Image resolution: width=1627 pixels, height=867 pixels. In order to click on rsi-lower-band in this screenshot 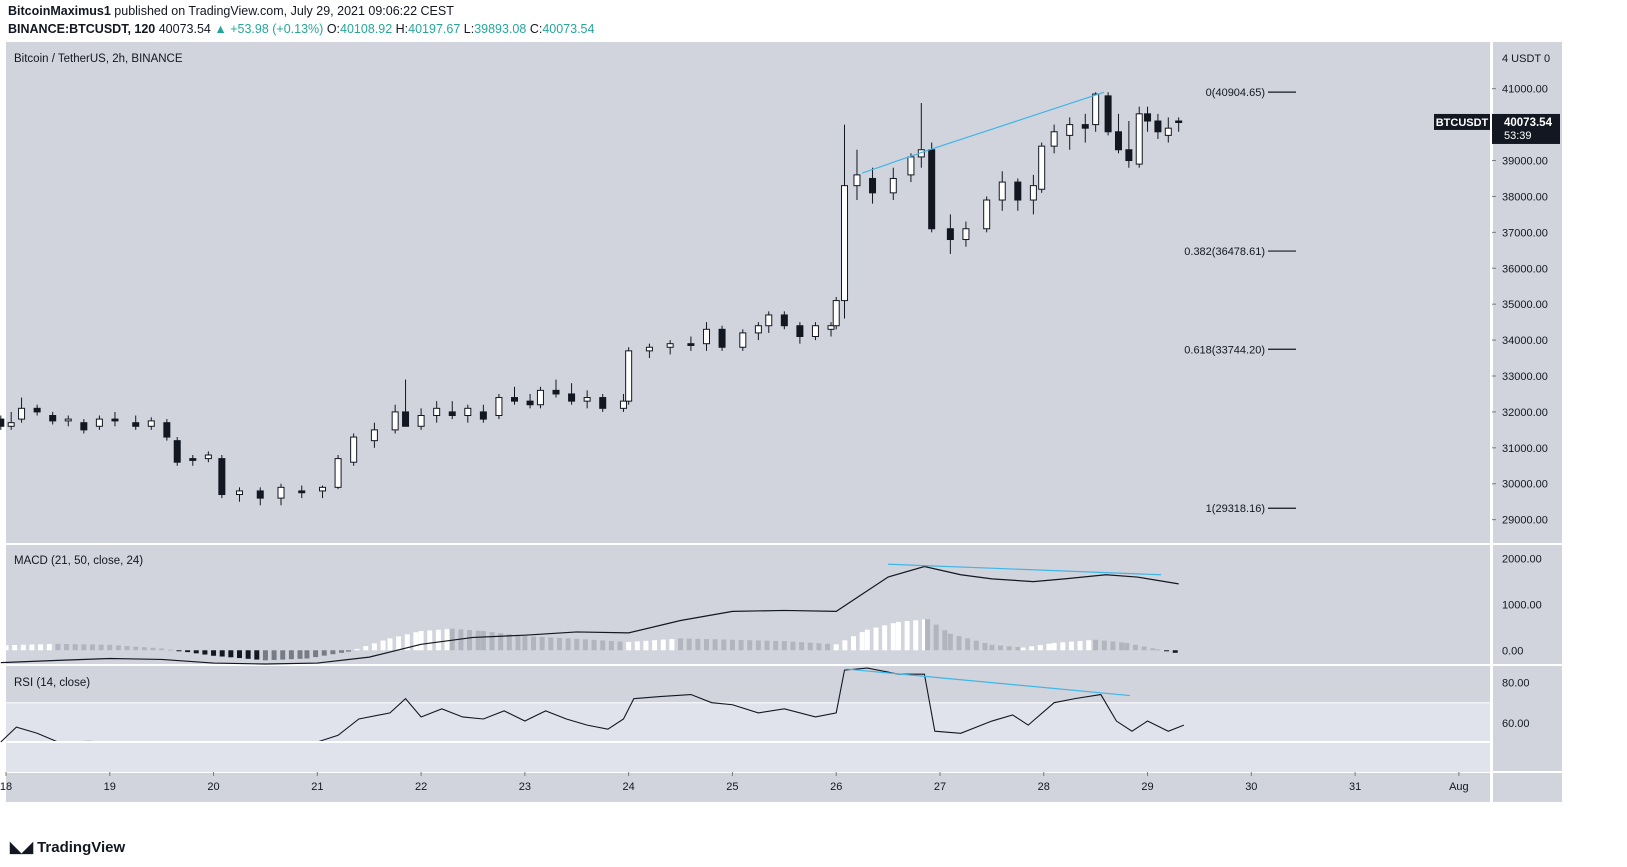, I will do `click(748, 757)`.